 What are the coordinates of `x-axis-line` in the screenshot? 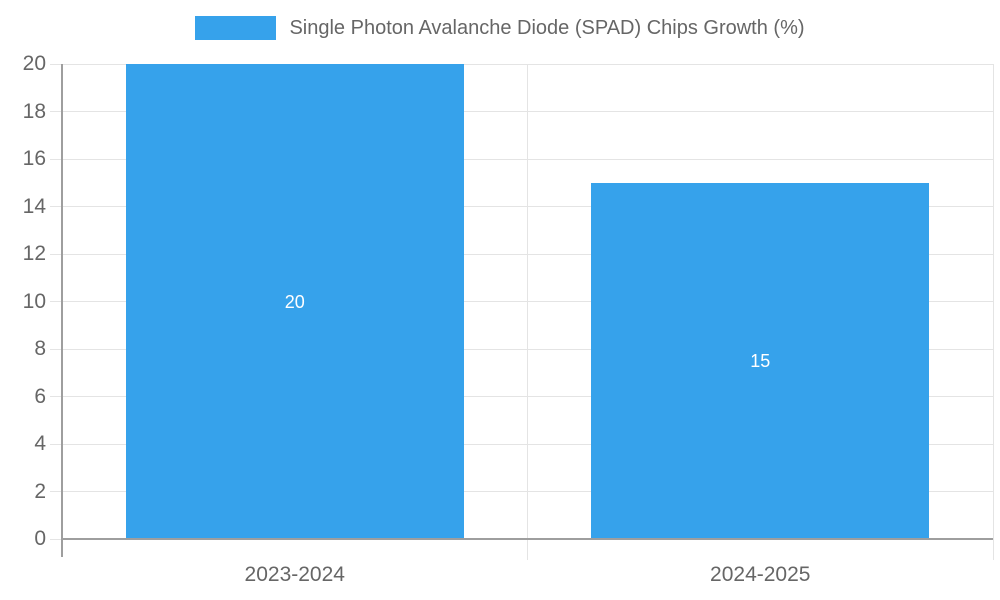 It's located at (527, 539).